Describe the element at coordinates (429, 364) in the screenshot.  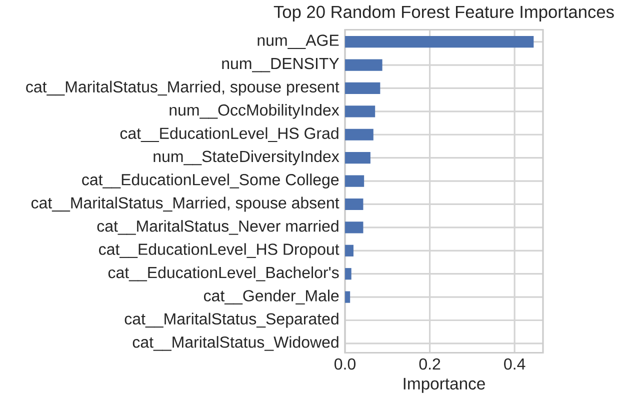
I see `x-tick-label: 0.2` at that location.